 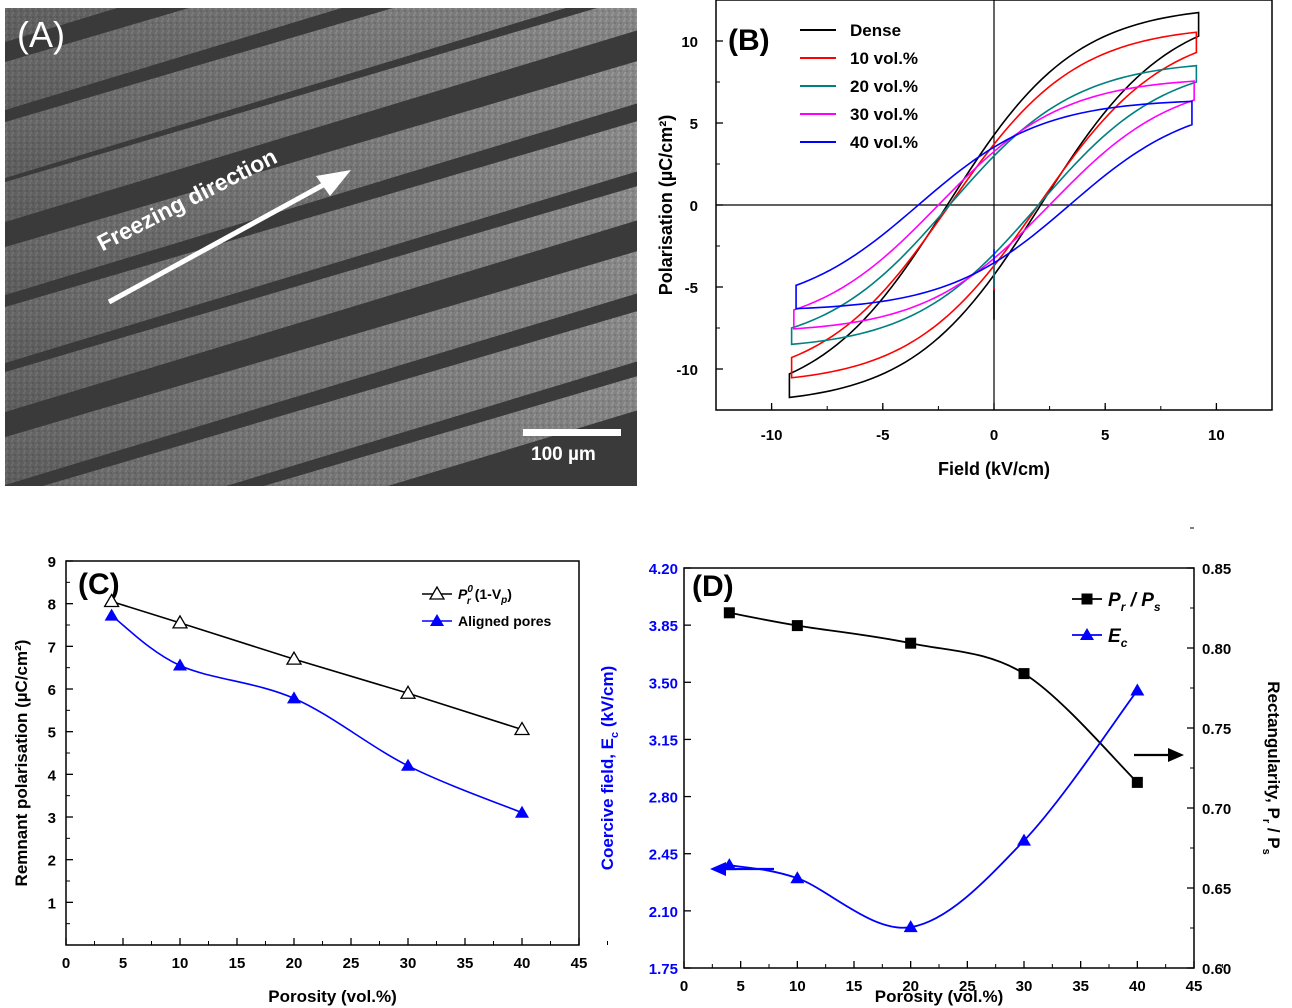 What do you see at coordinates (663, 626) in the screenshot?
I see `chart-d-ytick-left-label: 3.85` at bounding box center [663, 626].